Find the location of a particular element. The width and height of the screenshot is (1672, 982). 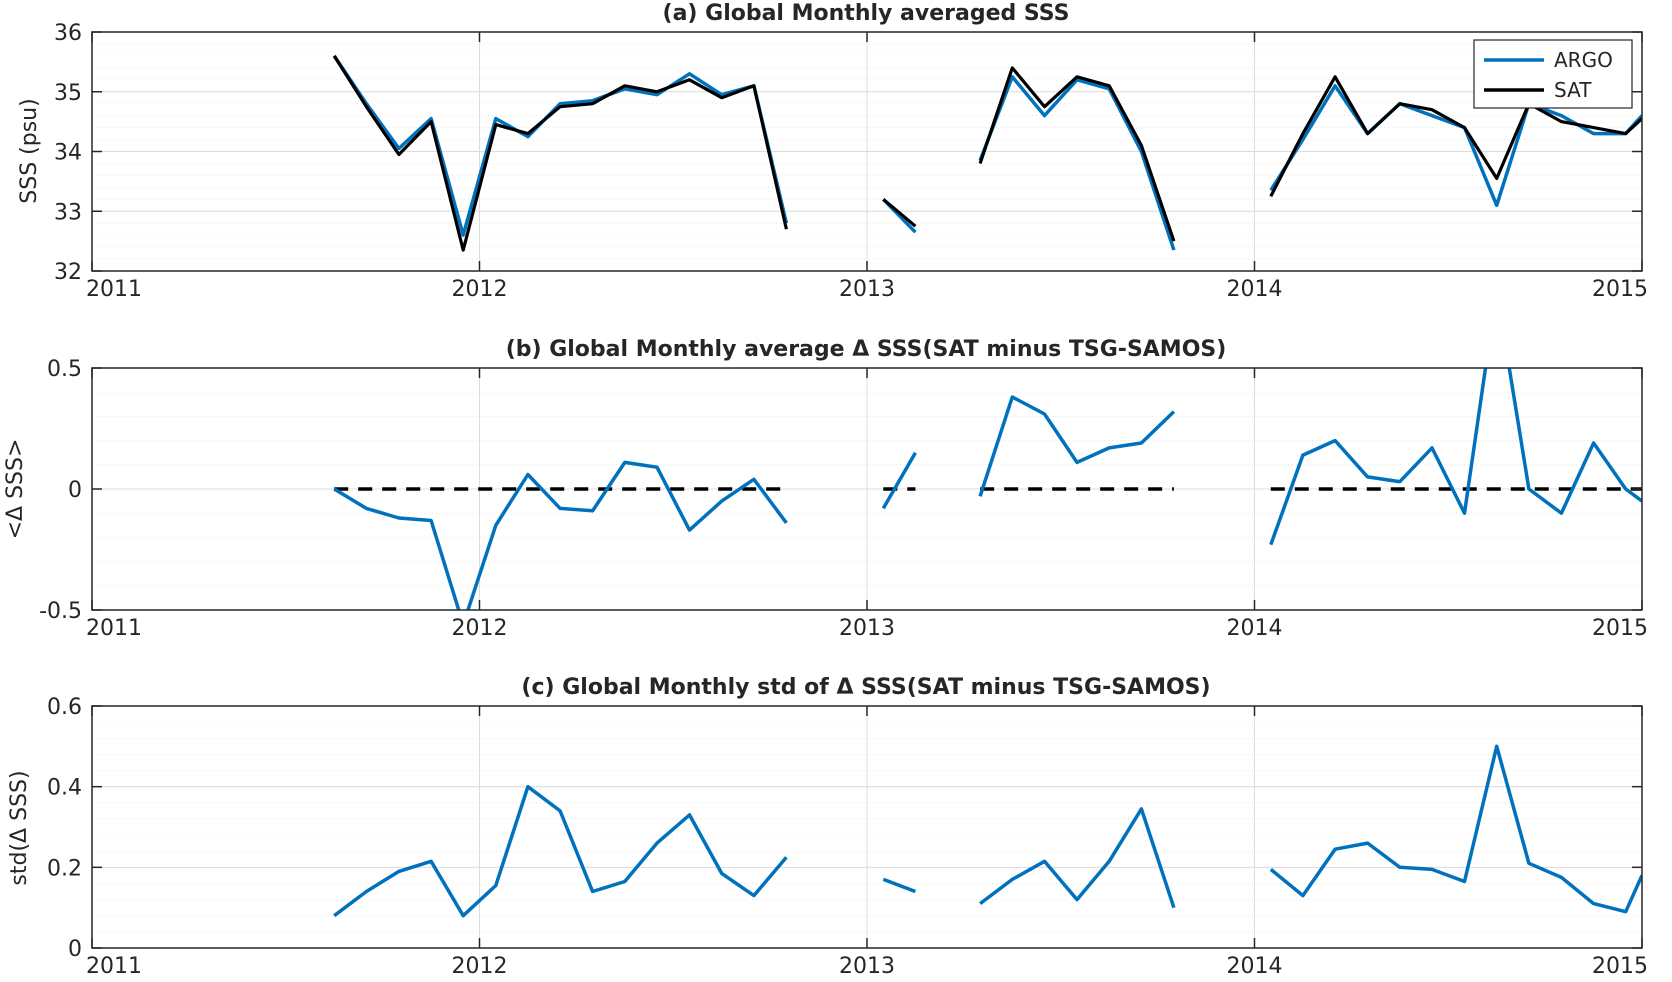

panel-b-ylabel: <Δ SSS> is located at coordinates (15, 489).